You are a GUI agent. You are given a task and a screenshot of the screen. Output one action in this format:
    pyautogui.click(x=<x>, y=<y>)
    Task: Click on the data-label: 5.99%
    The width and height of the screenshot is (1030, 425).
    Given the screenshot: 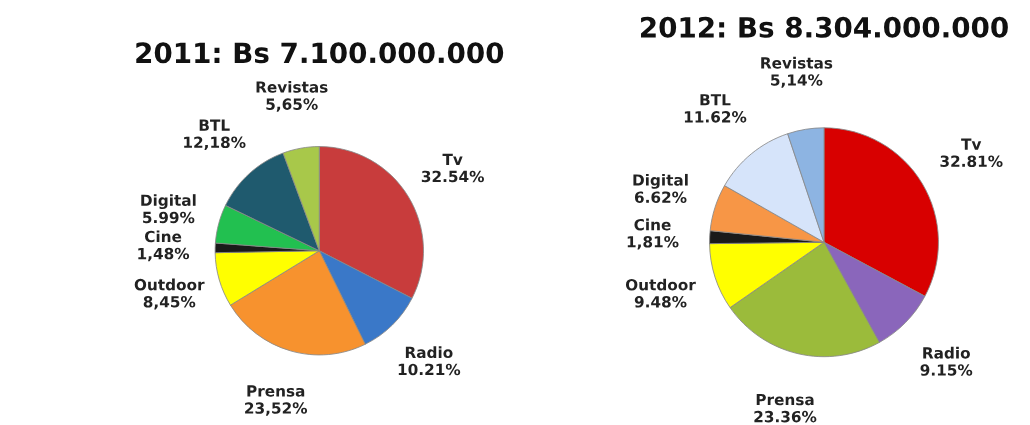 What is the action you would take?
    pyautogui.click(x=169, y=217)
    